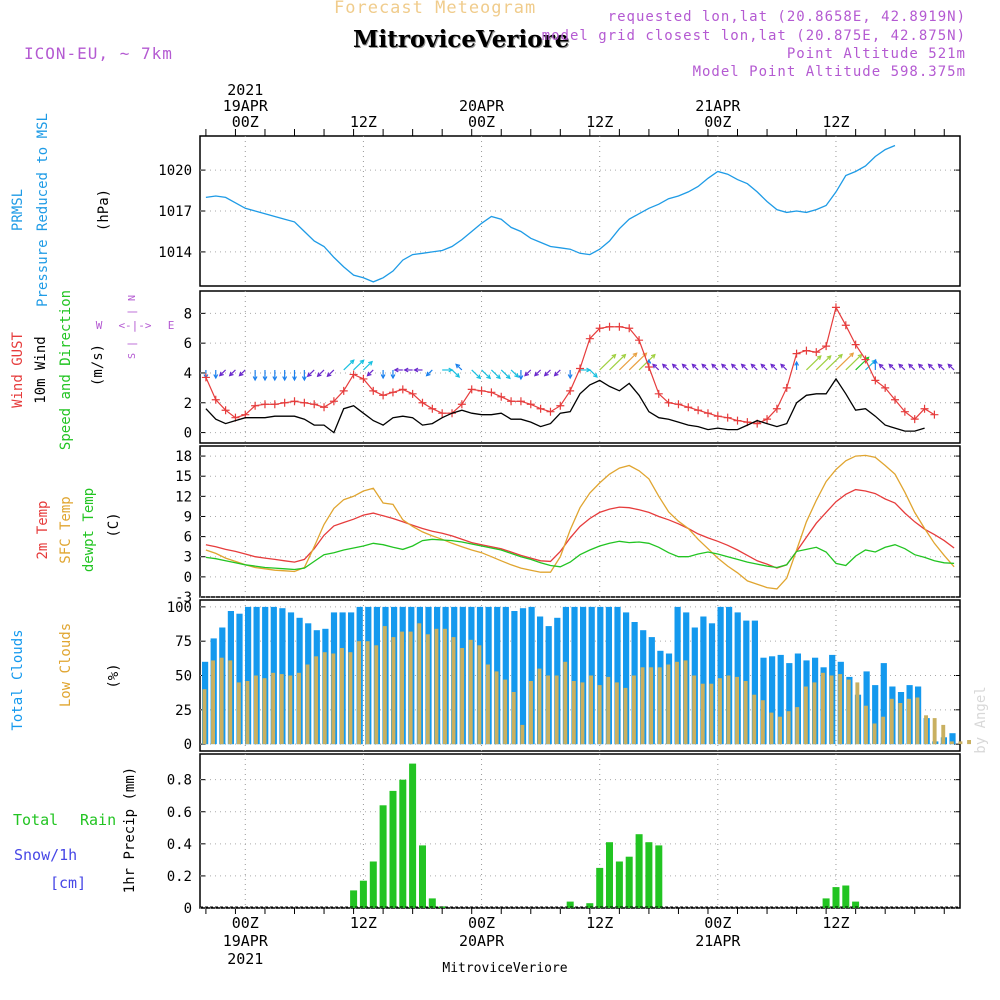 This screenshot has height=1000, width=1000. What do you see at coordinates (829, 72) in the screenshot?
I see `model-altitude: Model Point Altitude 598.375m` at bounding box center [829, 72].